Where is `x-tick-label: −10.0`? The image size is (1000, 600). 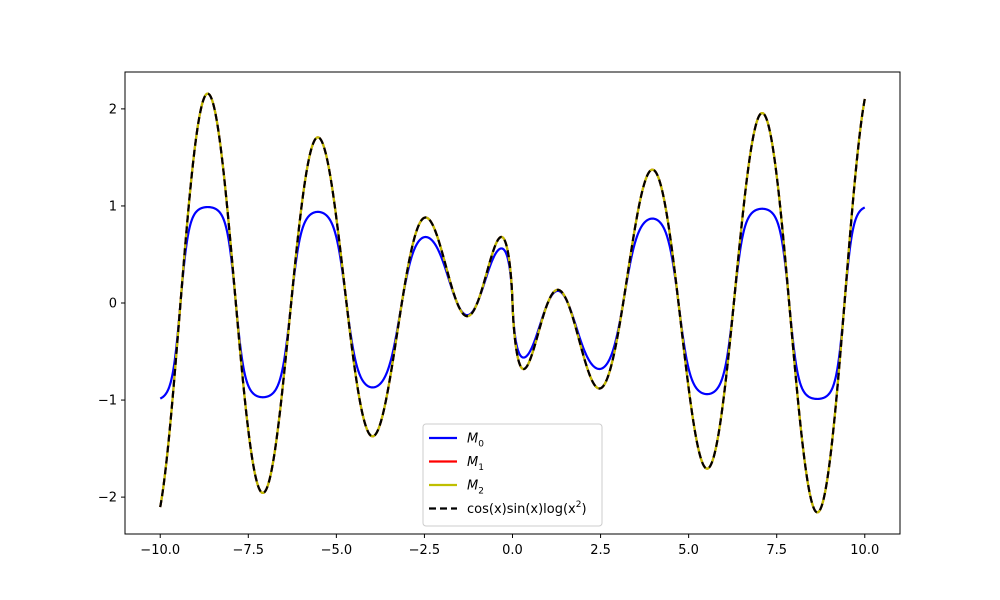 x-tick-label: −10.0 is located at coordinates (160, 550).